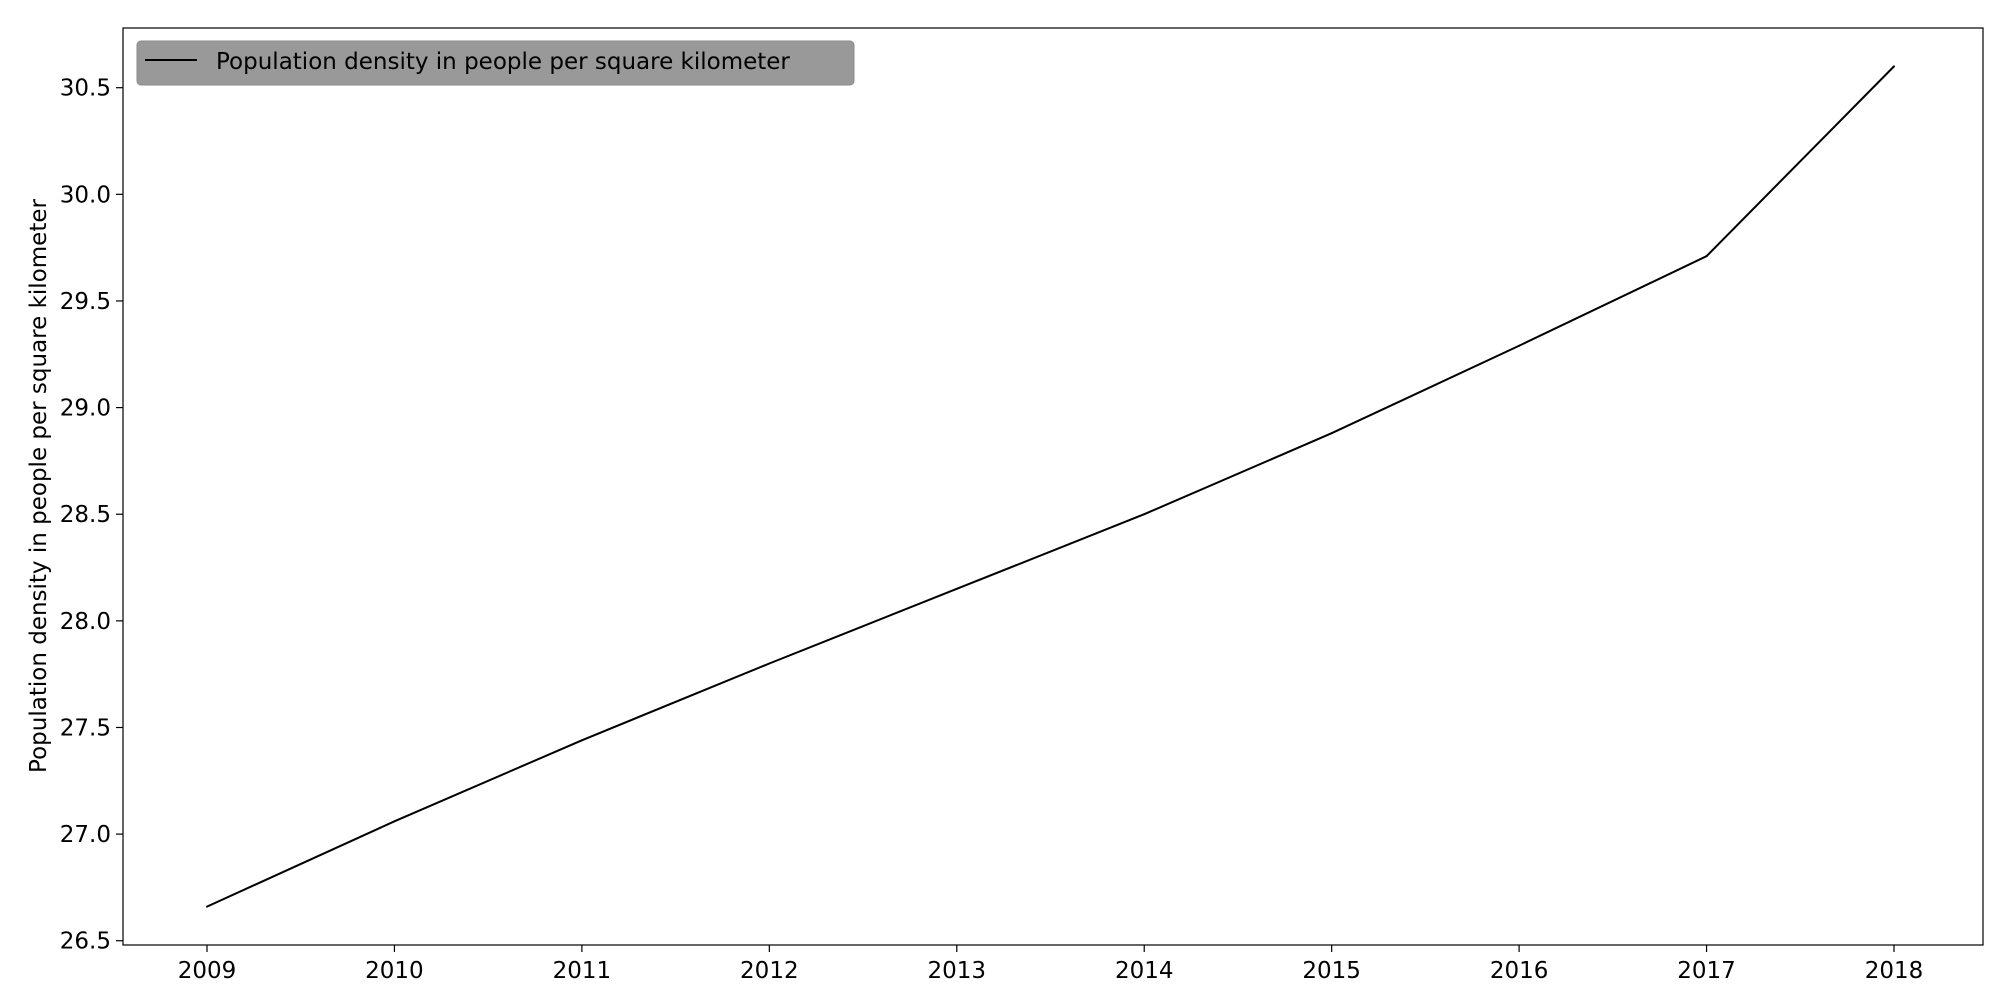  What do you see at coordinates (85, 302) in the screenshot?
I see `y-tick-label: 29.5` at bounding box center [85, 302].